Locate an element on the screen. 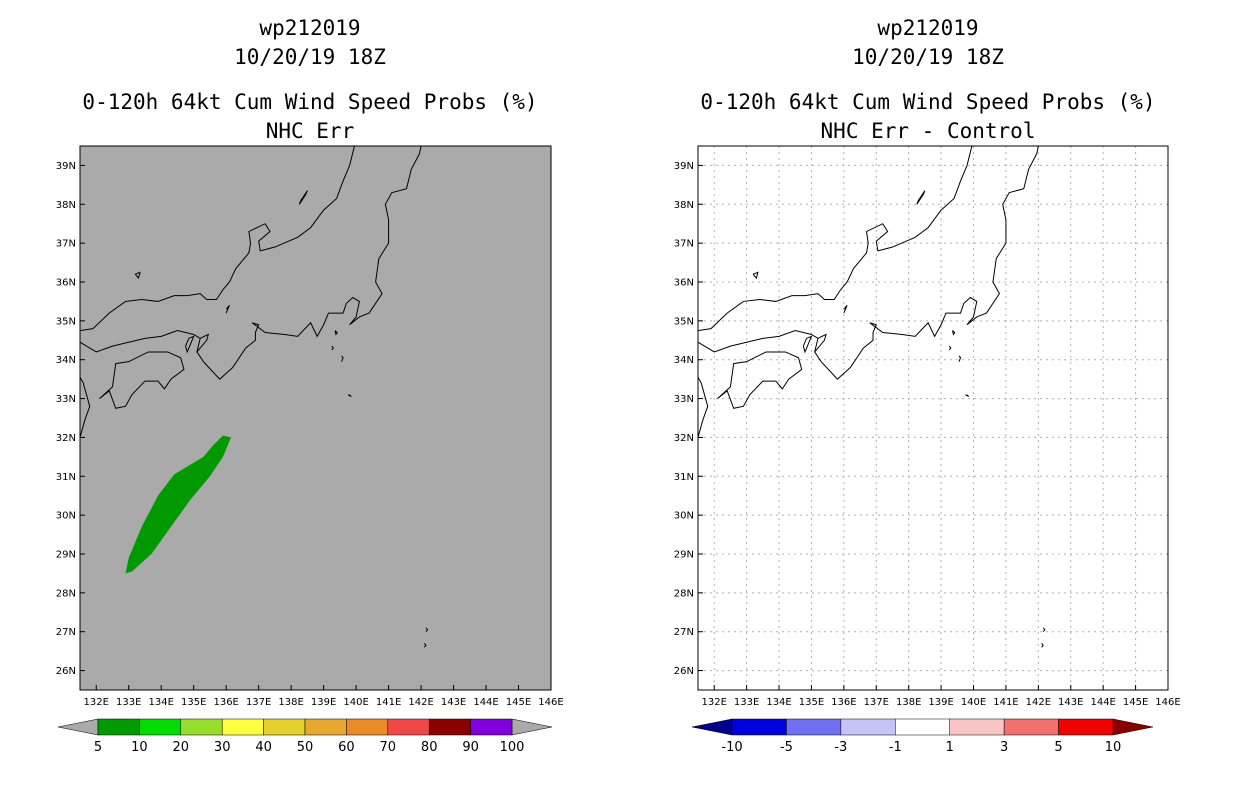  right-lon-label-133E: 133E is located at coordinates (746, 702).